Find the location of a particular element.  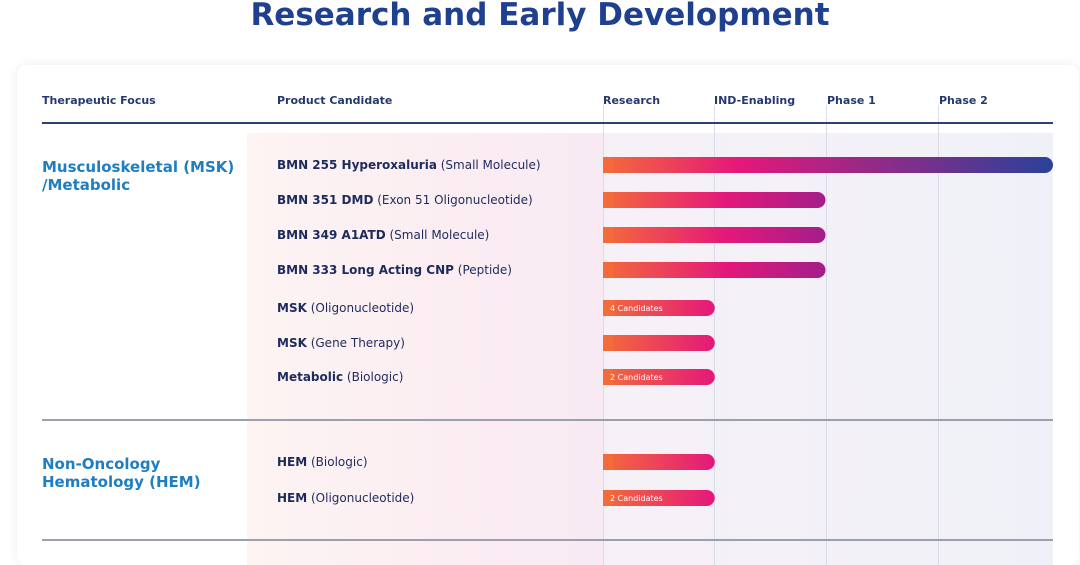

candidate-label: Metabolic (Biologic) is located at coordinates (340, 377).